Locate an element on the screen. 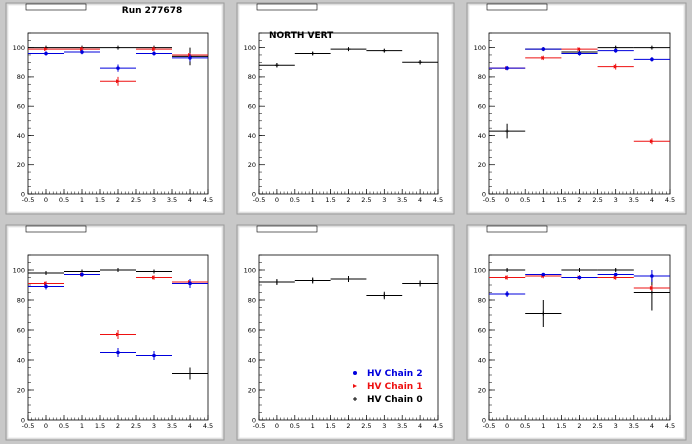 The width and height of the screenshot is (692, 444). legend: HV Chain 2 HV Chain 1 HV Chain 0 is located at coordinates (388, 387).